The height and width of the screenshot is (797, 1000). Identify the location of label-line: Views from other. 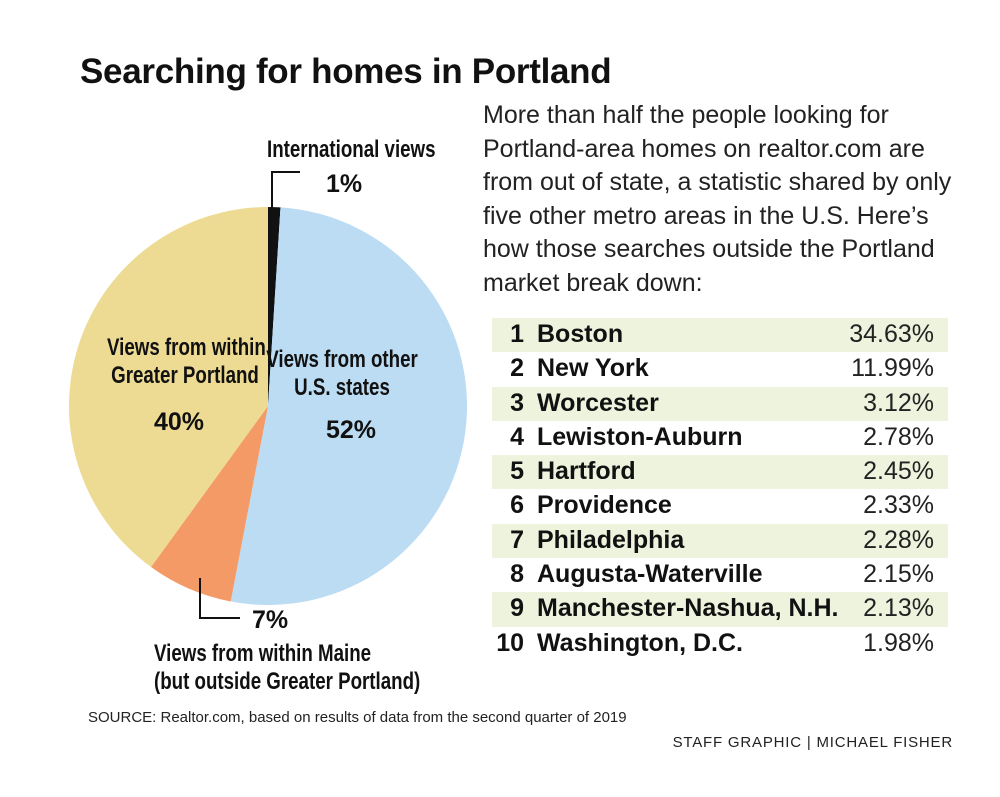
(342, 359).